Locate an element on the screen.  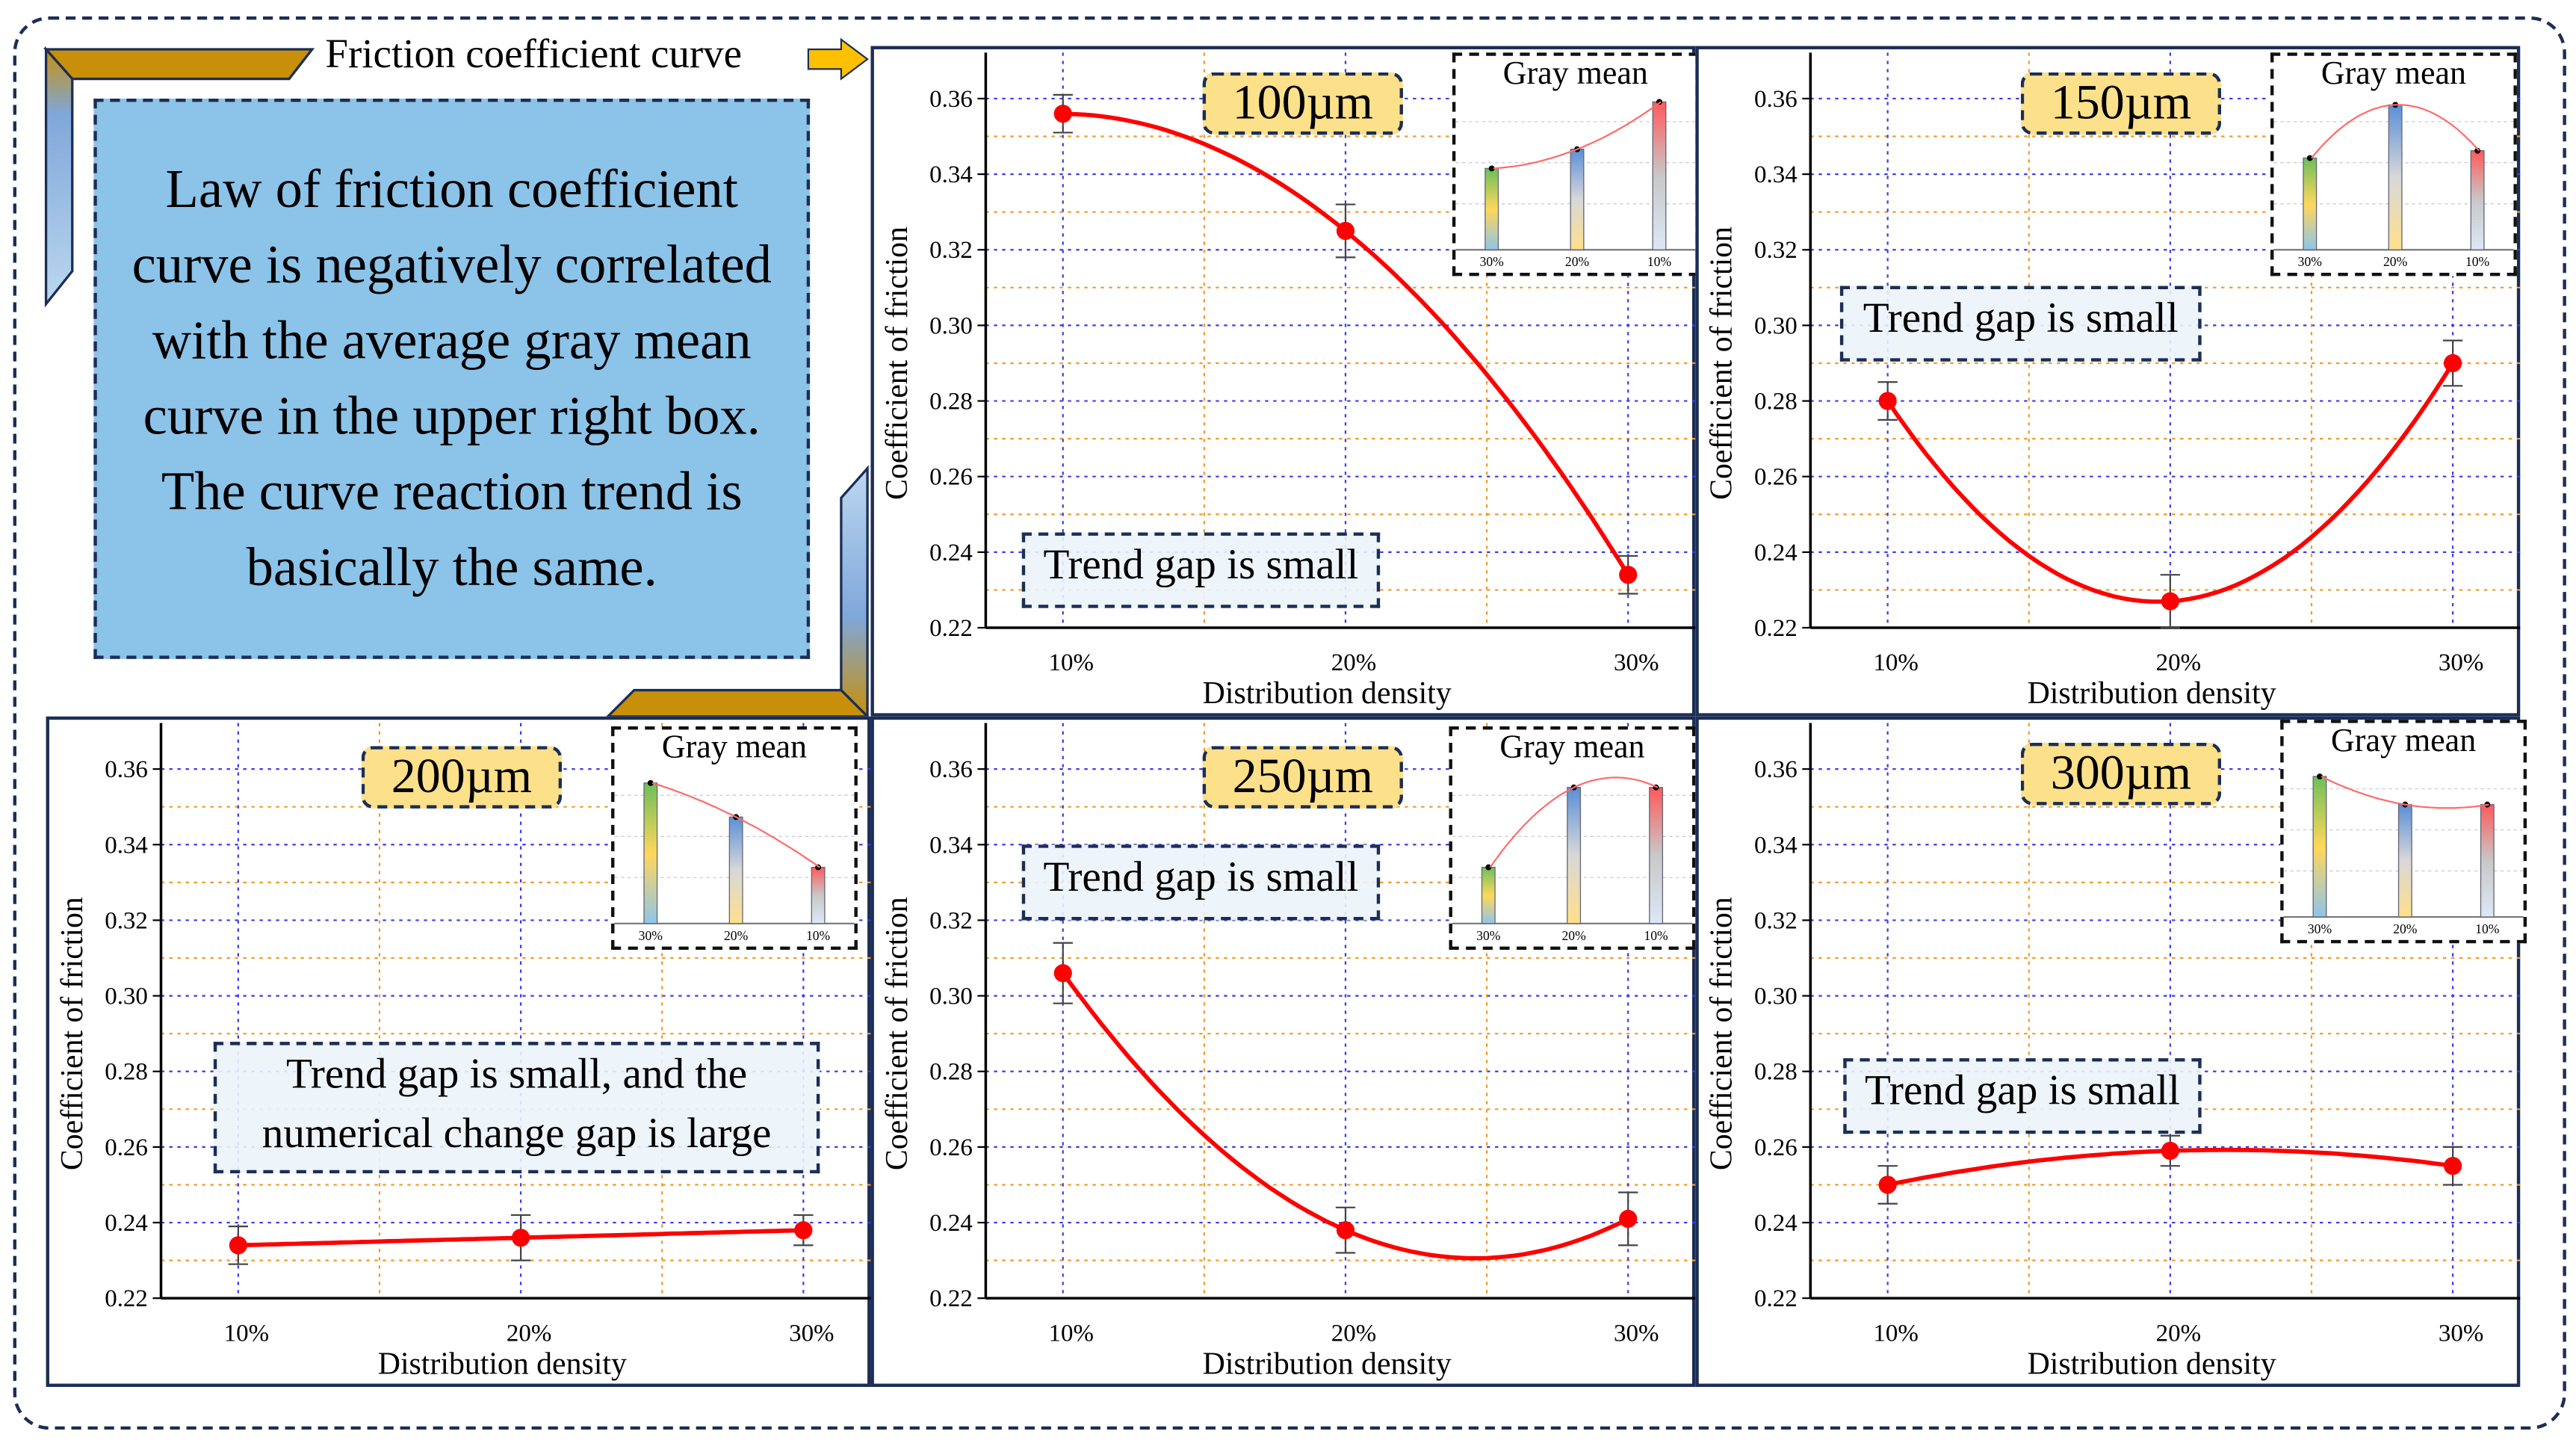
y-axis-label: Coefficient of friction is located at coordinates (897, 363).